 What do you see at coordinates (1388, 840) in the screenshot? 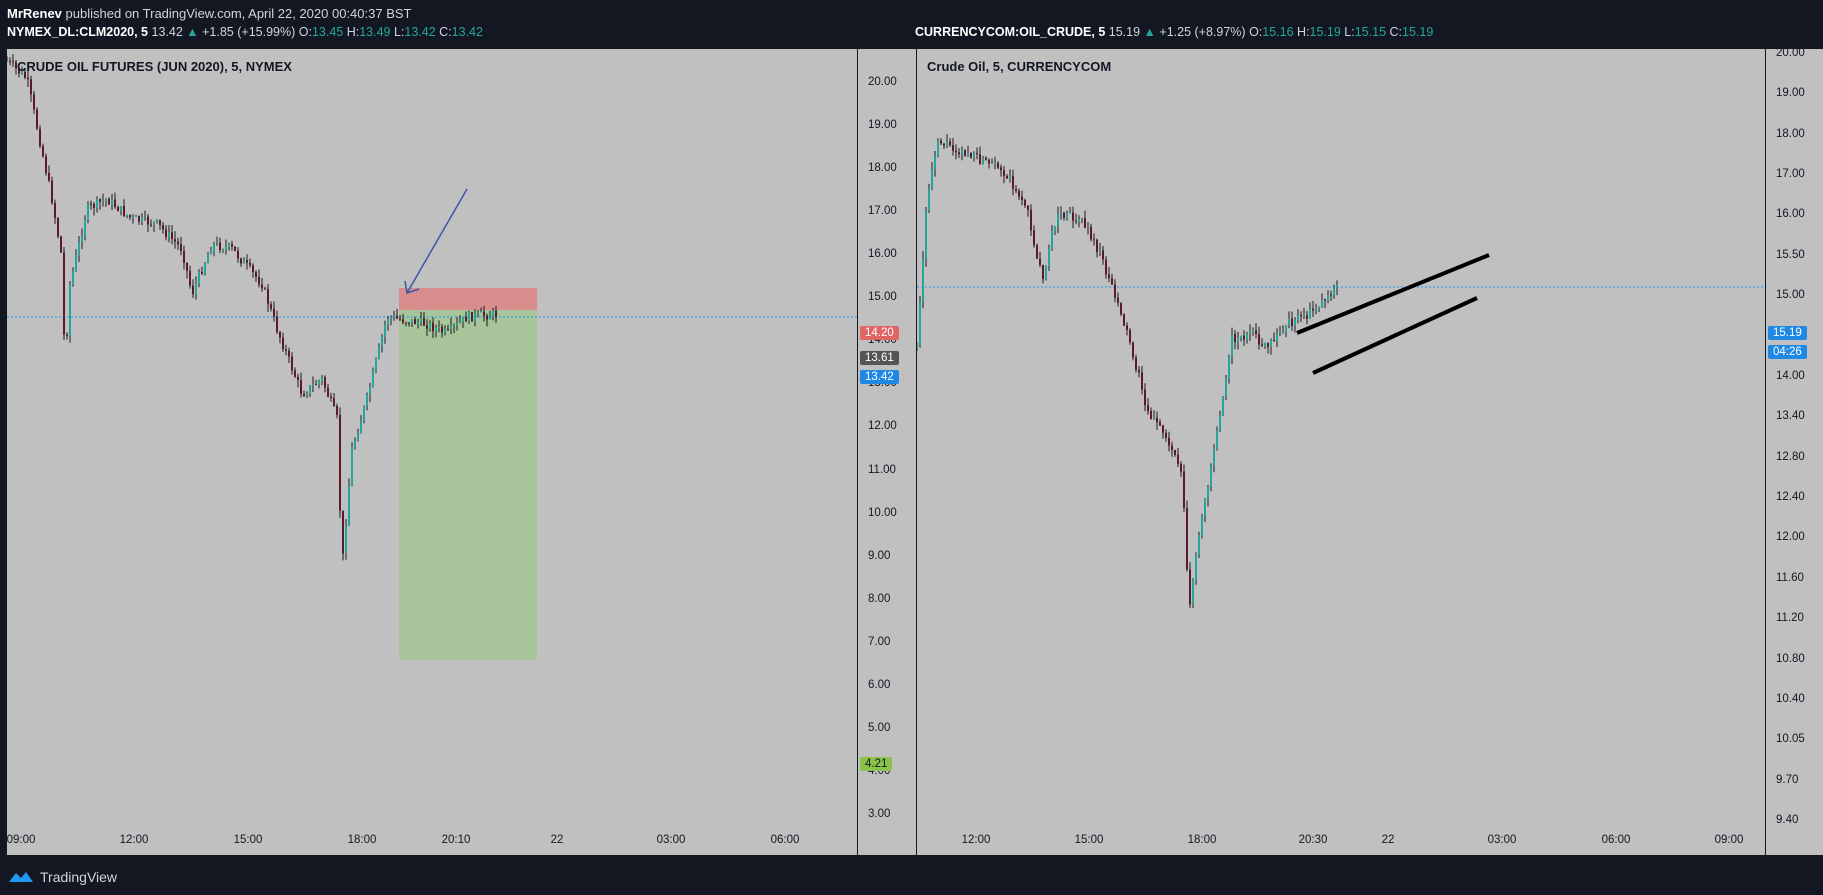
I see `right-x-tick: 22` at bounding box center [1388, 840].